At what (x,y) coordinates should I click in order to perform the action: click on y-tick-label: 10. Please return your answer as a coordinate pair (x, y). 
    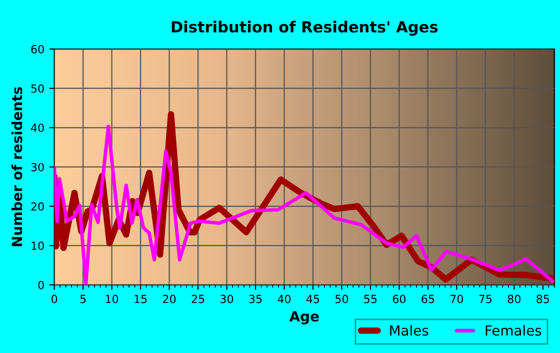
    Looking at the image, I should click on (38, 246).